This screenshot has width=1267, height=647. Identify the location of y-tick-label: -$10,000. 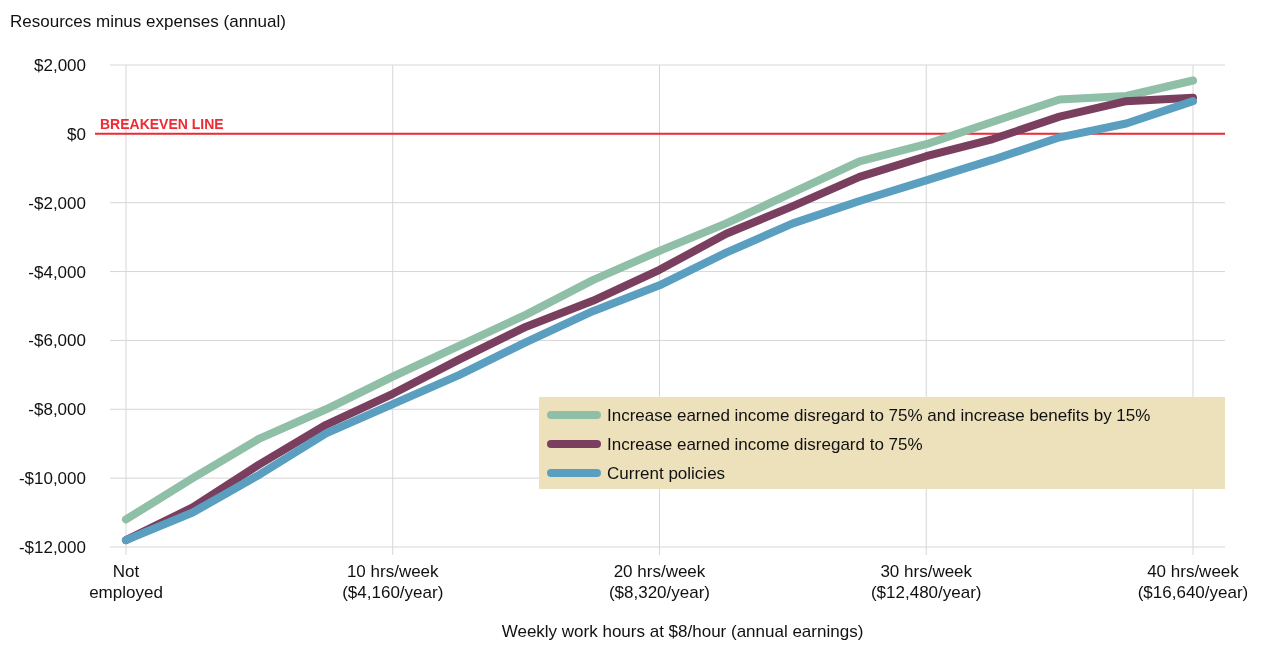
(52, 479).